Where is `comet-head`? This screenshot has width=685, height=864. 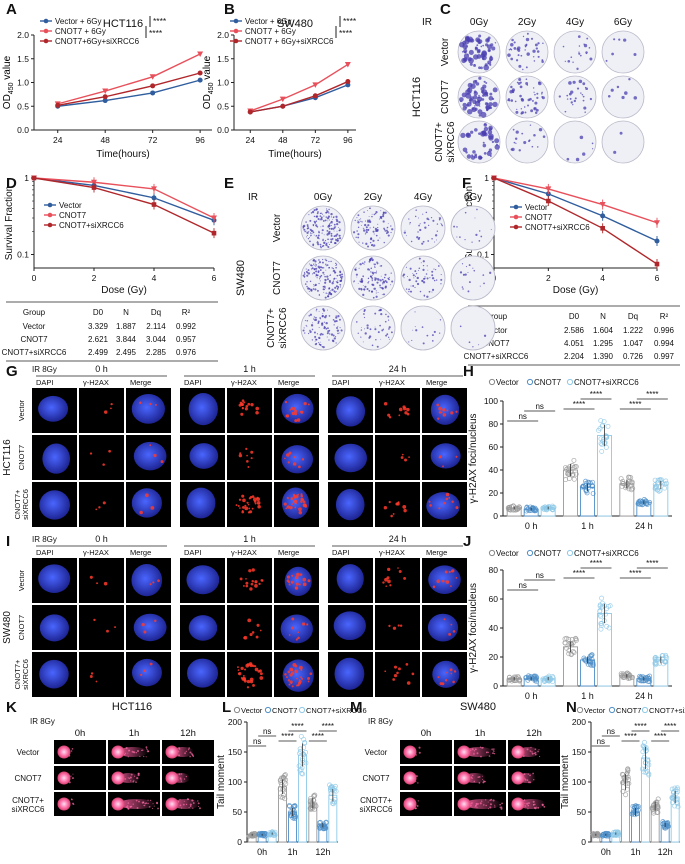
comet-head is located at coordinates (518, 778).